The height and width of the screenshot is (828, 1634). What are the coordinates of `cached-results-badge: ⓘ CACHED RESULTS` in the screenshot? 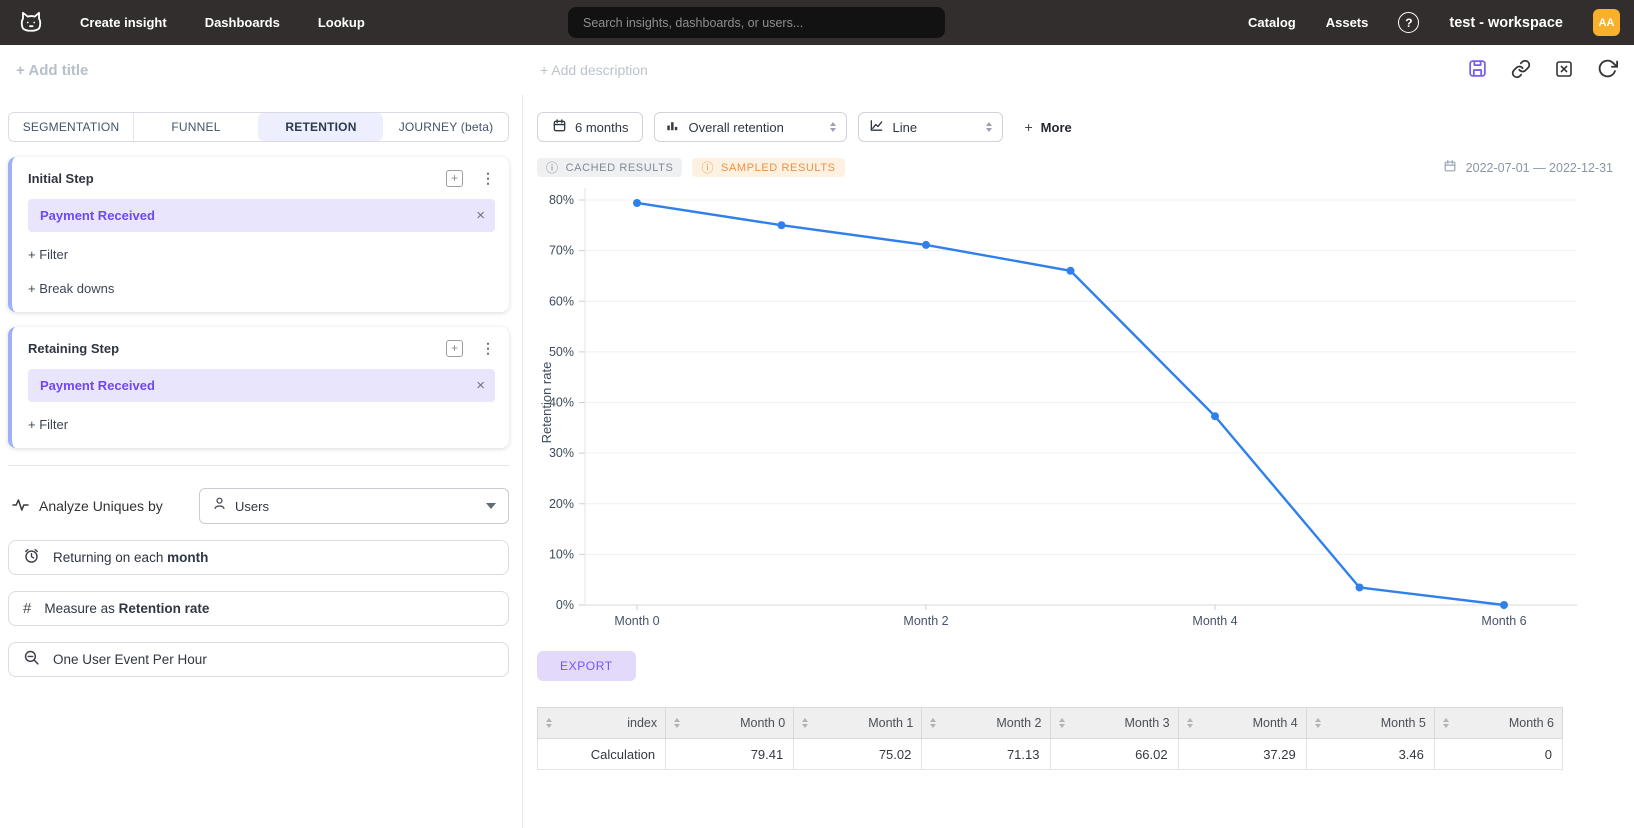 It's located at (610, 167).